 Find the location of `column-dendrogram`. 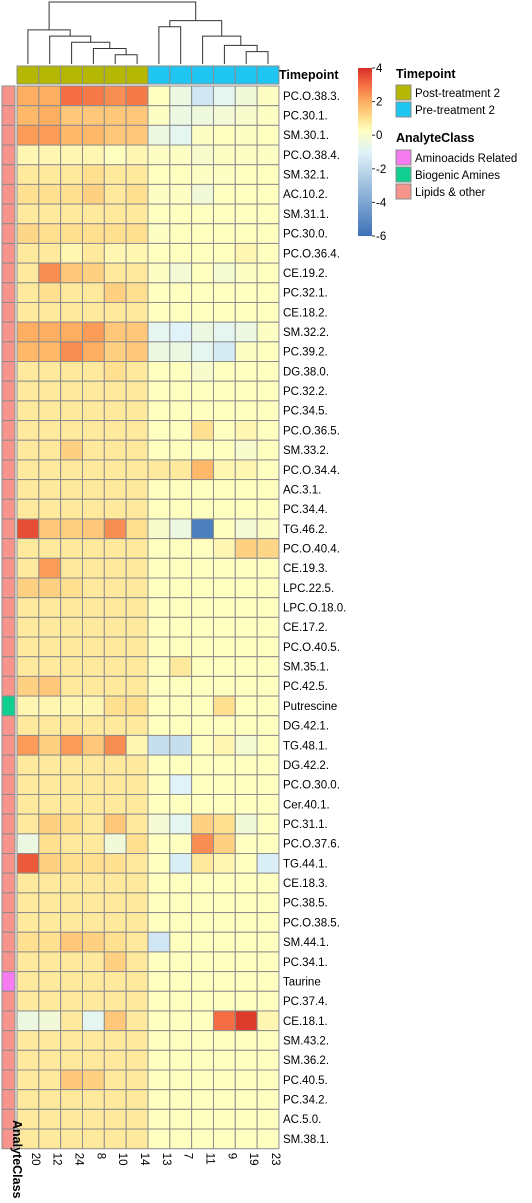

column-dendrogram is located at coordinates (148, 32).